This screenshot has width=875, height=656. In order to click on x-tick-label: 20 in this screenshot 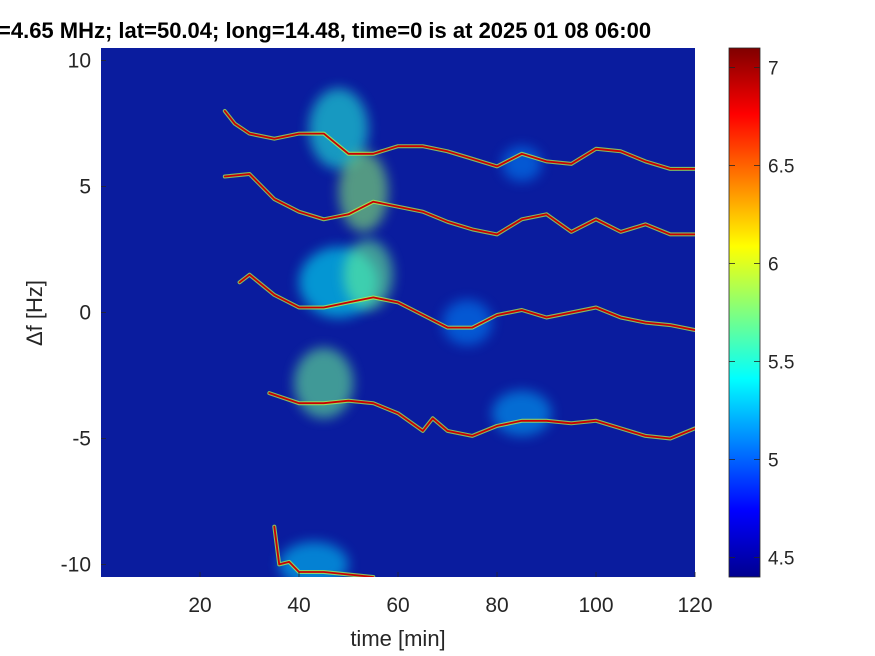, I will do `click(199, 605)`.